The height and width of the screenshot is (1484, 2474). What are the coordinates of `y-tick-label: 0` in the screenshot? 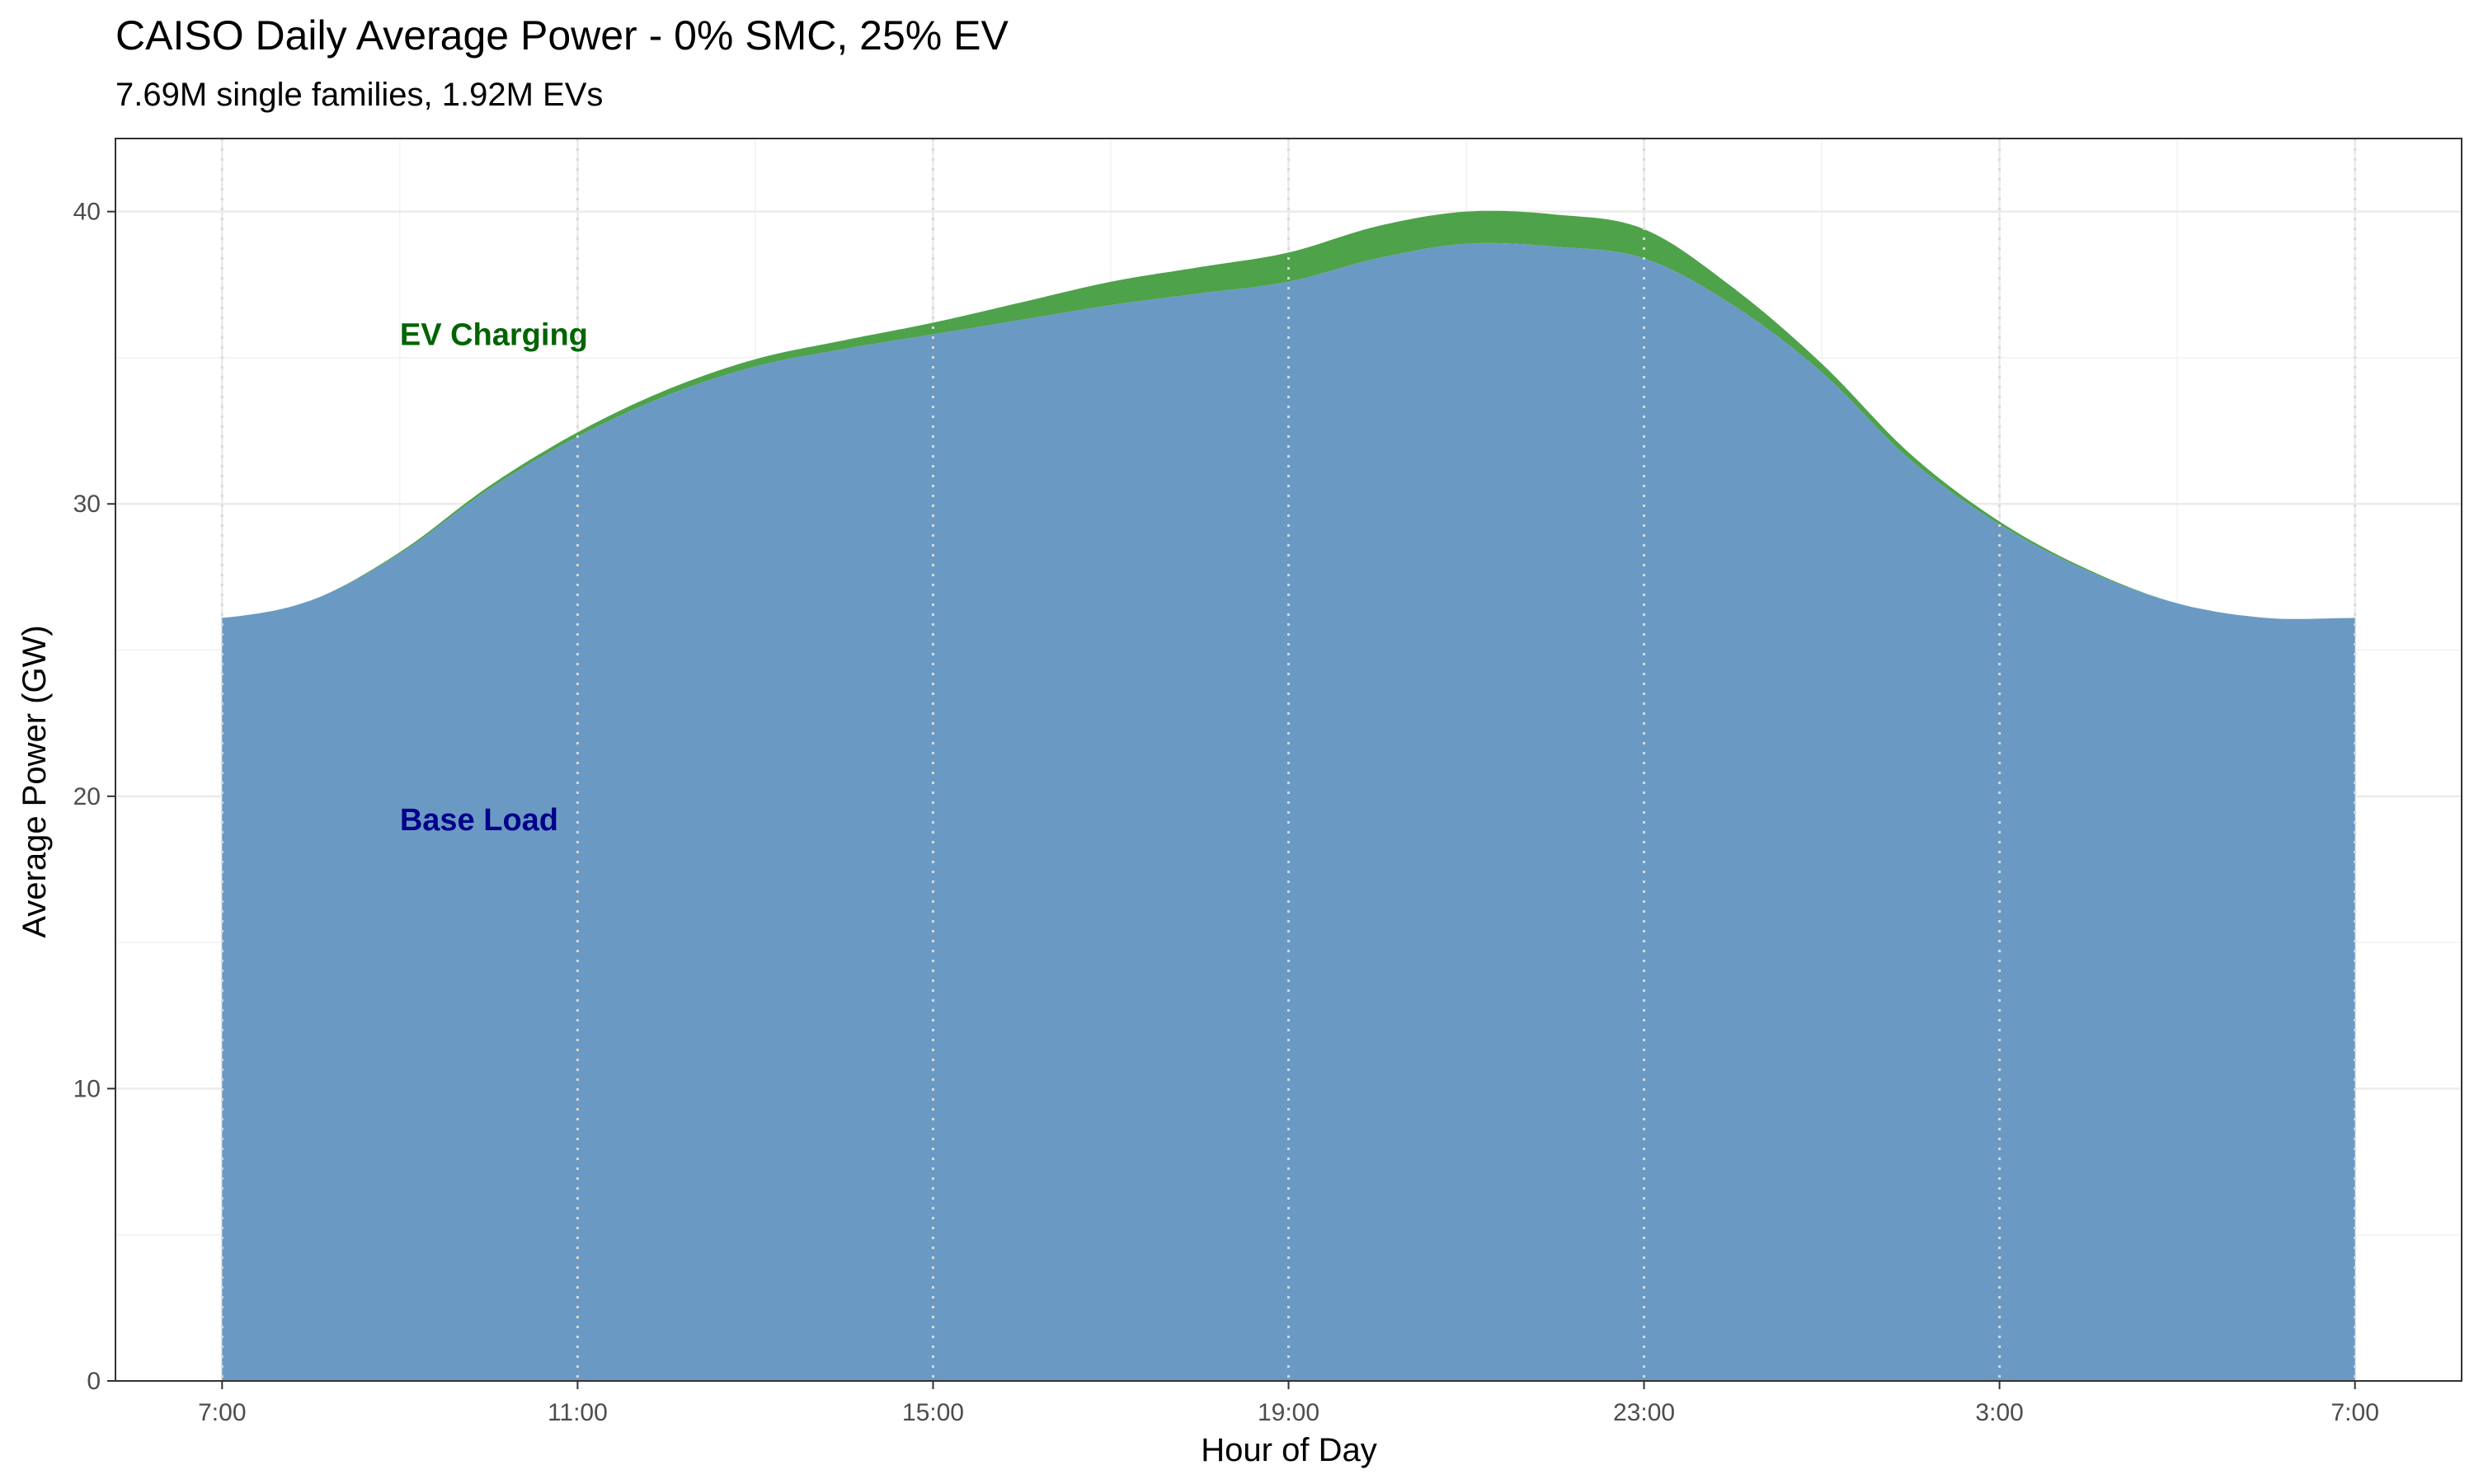 It's located at (94, 1381).